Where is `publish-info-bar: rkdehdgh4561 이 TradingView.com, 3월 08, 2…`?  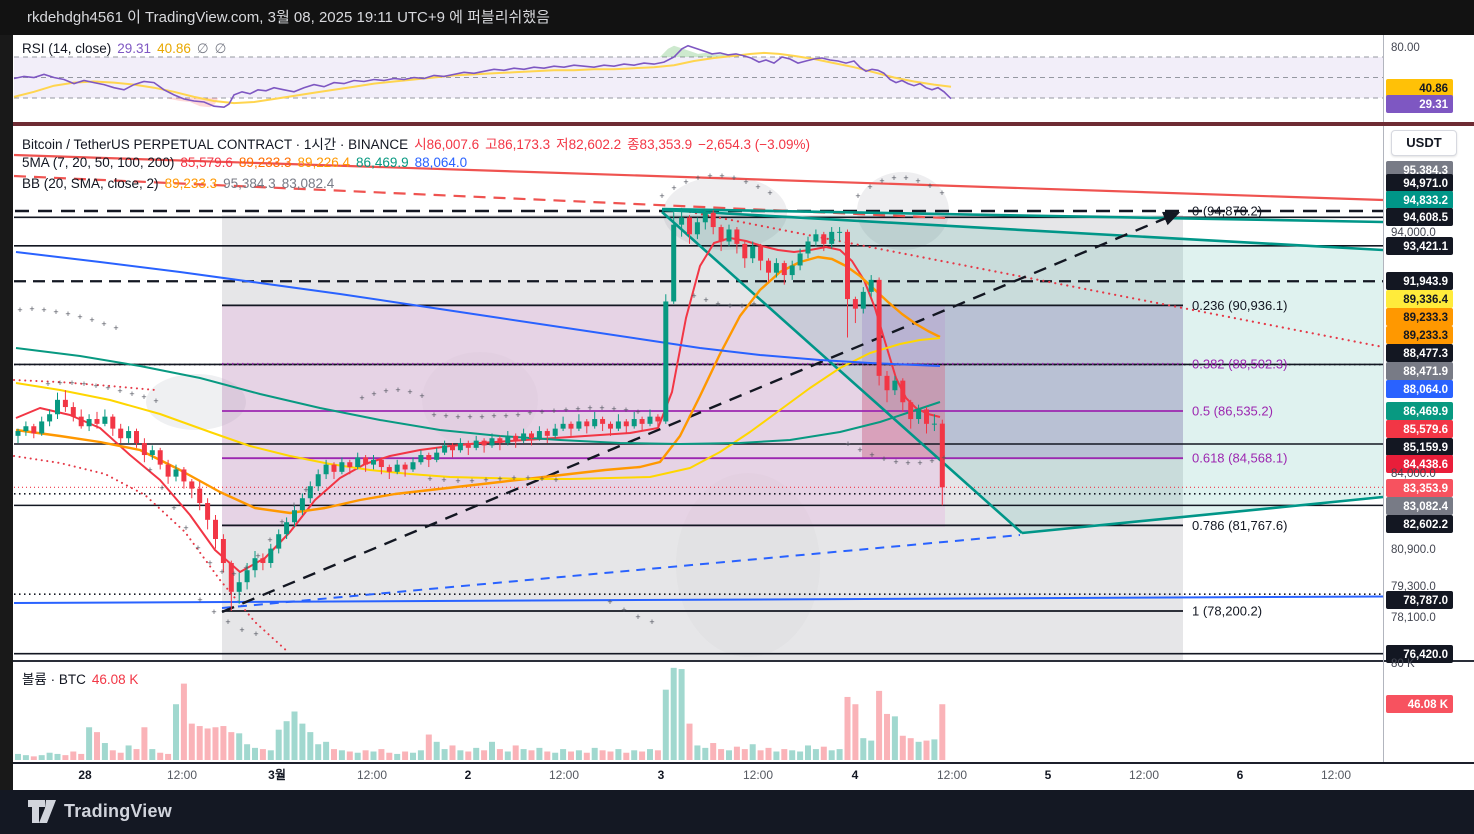
publish-info-bar: rkdehdgh4561 이 TradingView.com, 3월 08, 2… is located at coordinates (737, 17).